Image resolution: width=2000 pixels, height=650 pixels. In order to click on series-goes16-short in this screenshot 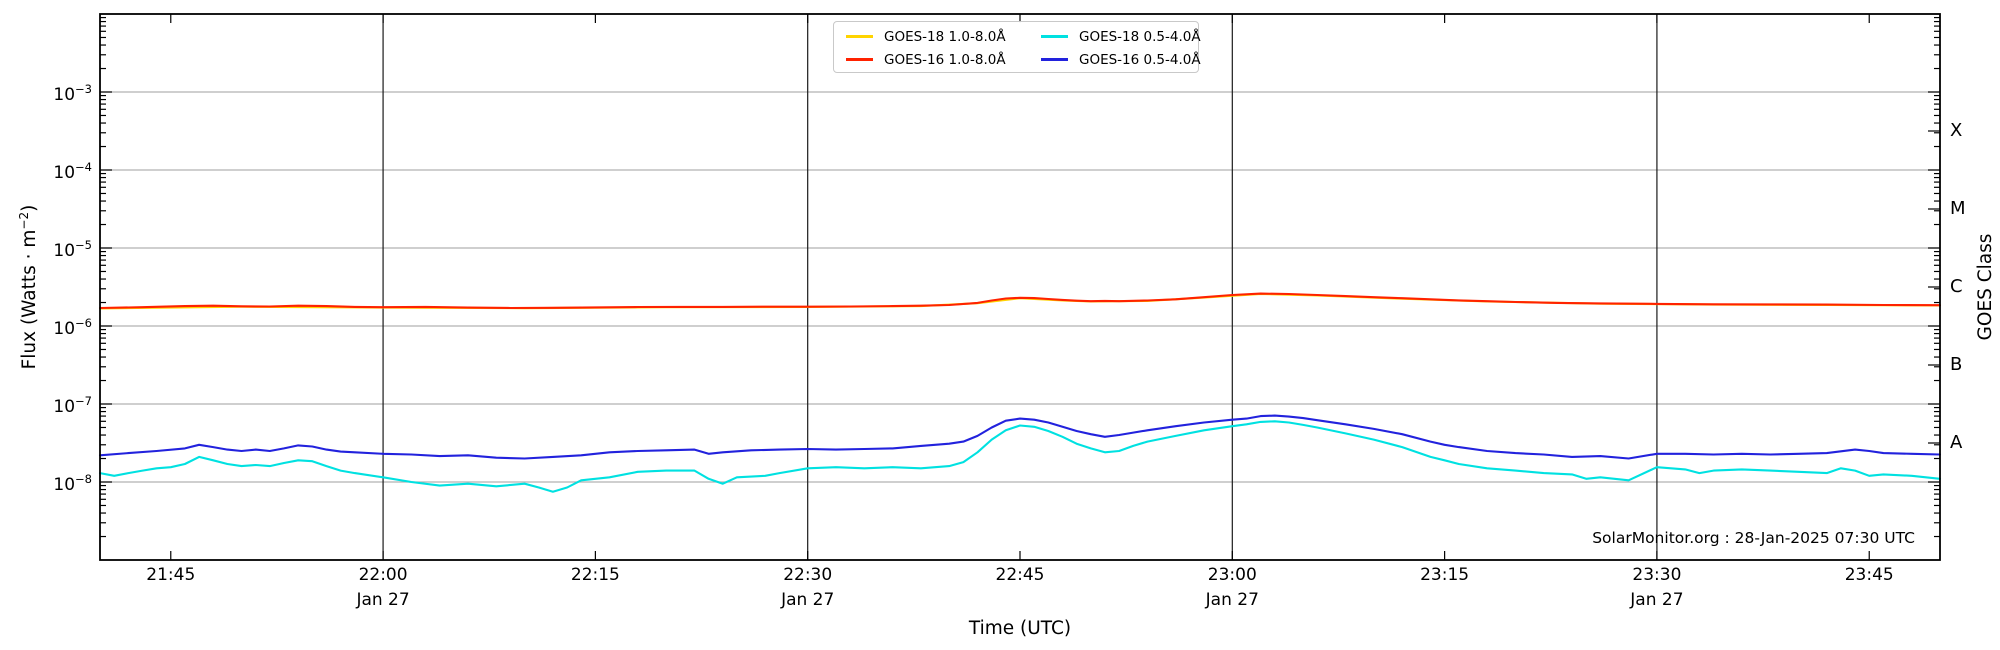, I will do `click(1020, 437)`.